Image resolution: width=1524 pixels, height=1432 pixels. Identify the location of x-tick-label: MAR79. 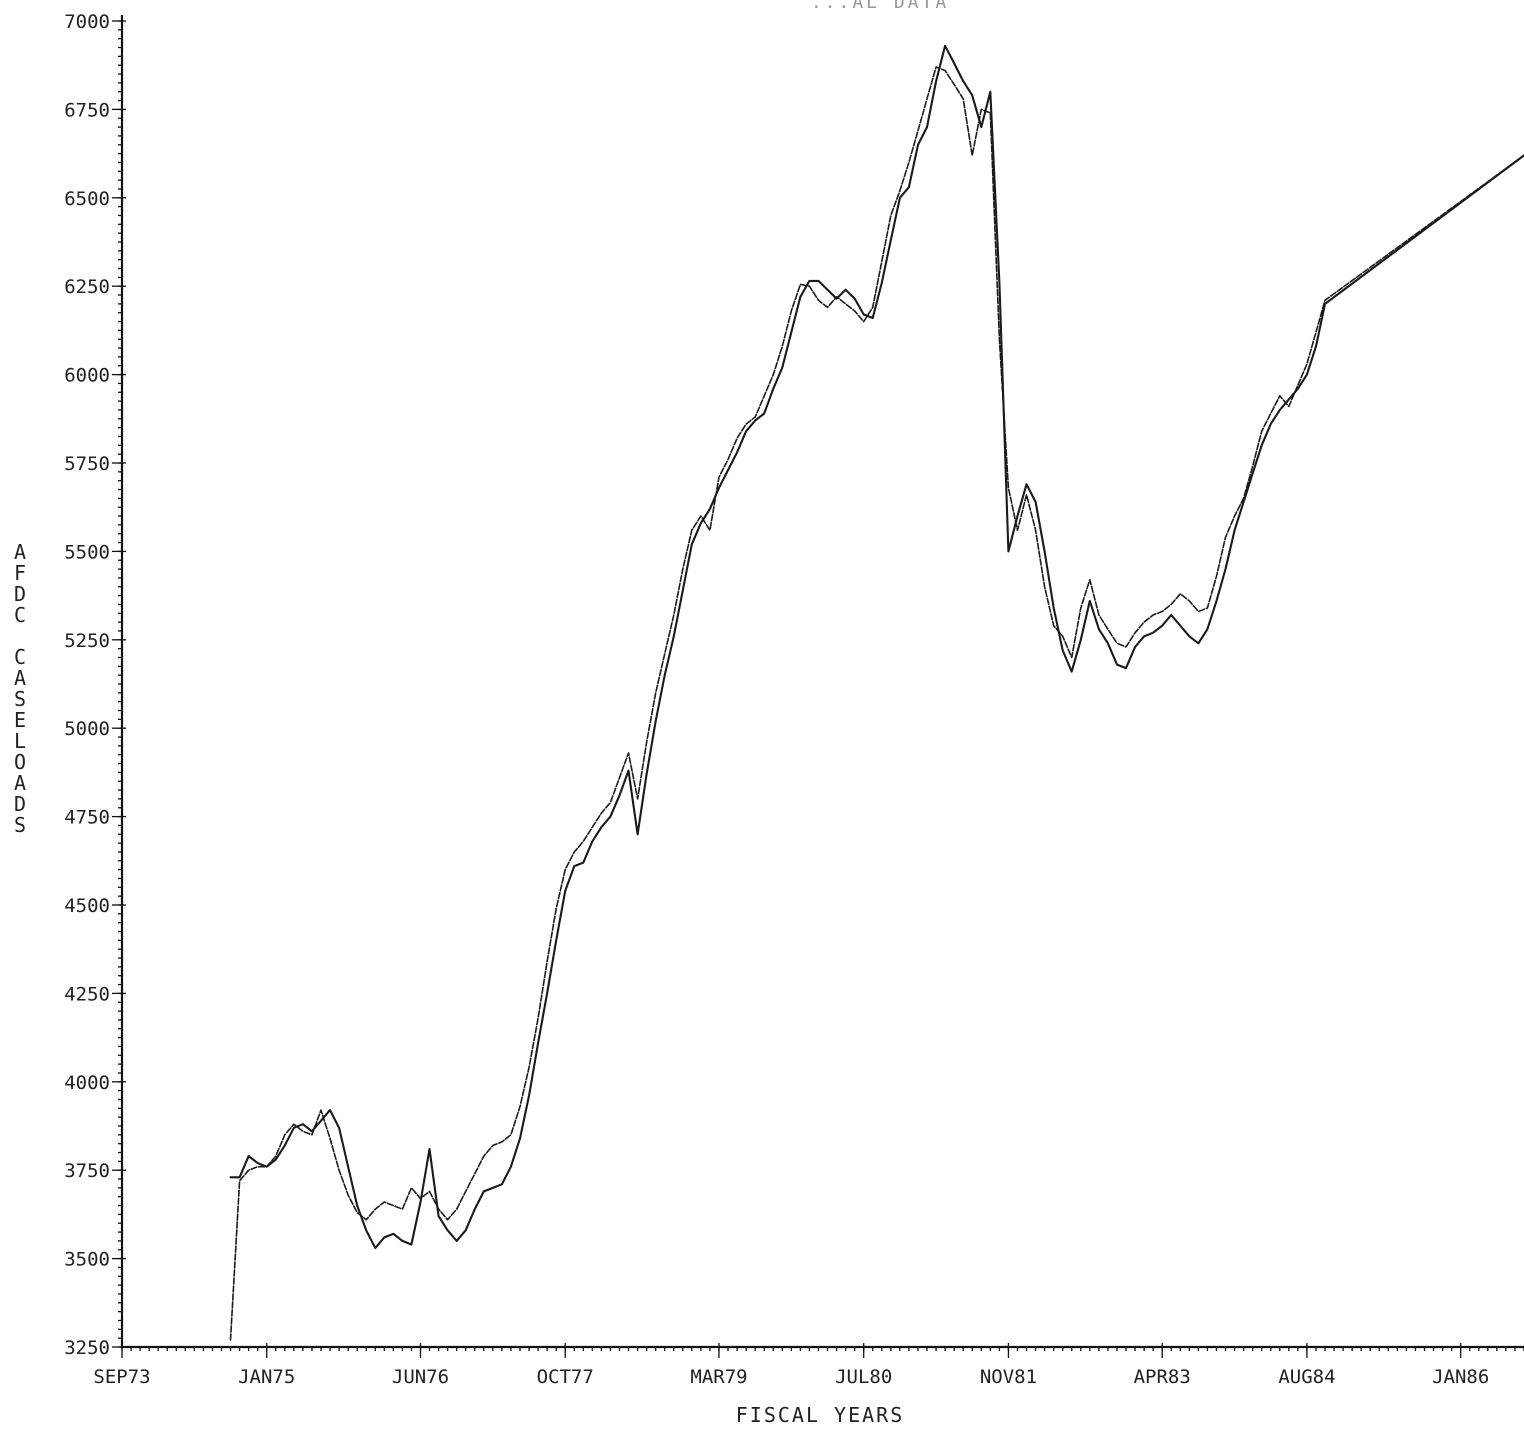
(718, 1377).